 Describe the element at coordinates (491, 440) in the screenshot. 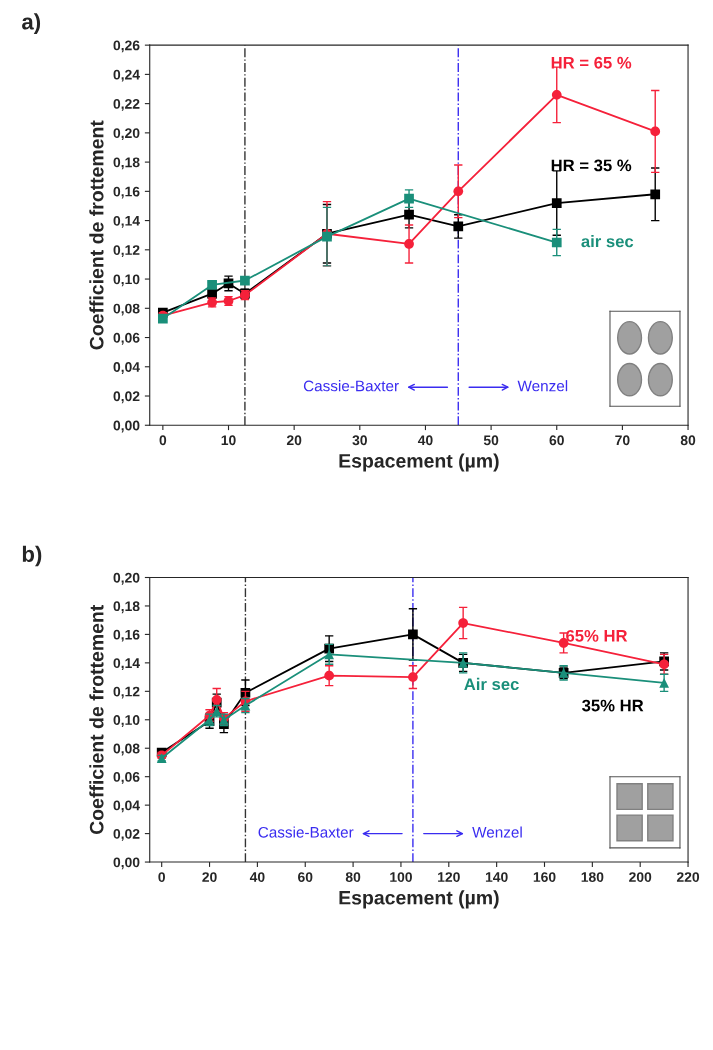

I see `x-tick-label: 50` at that location.